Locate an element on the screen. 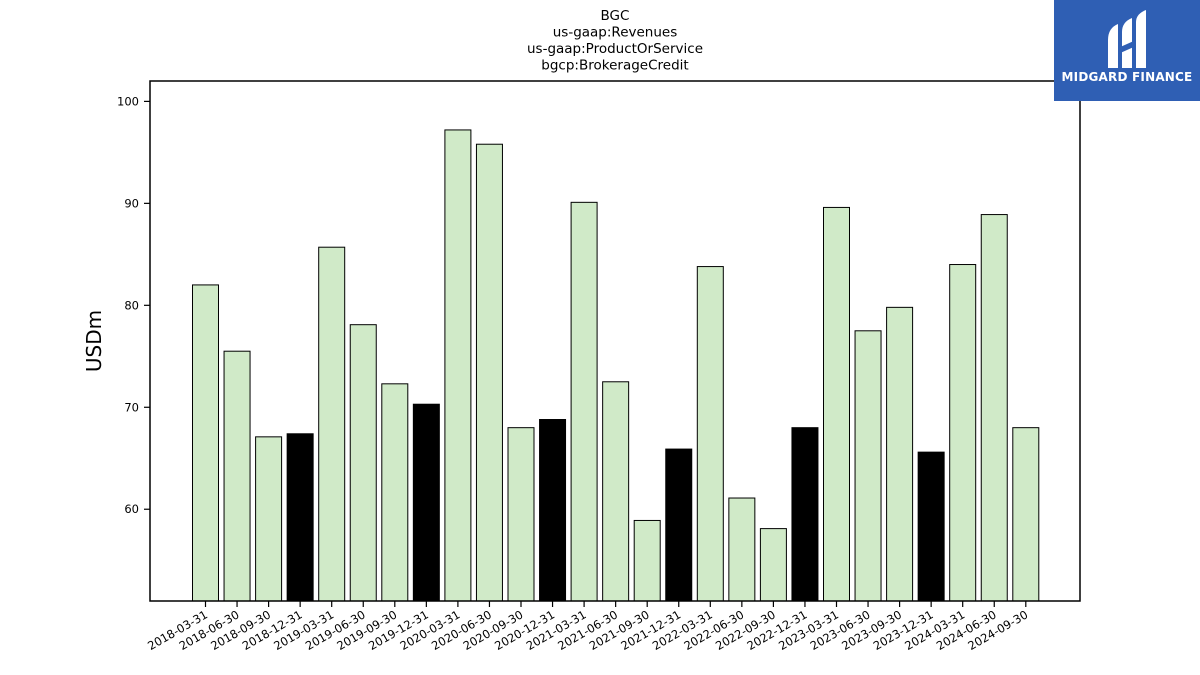 The height and width of the screenshot is (675, 1200). y-tick-label: 100 is located at coordinates (128, 101).